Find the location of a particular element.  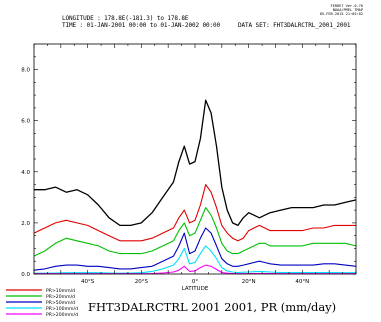

legend-label: PR>200mm/d is located at coordinates (62, 315).